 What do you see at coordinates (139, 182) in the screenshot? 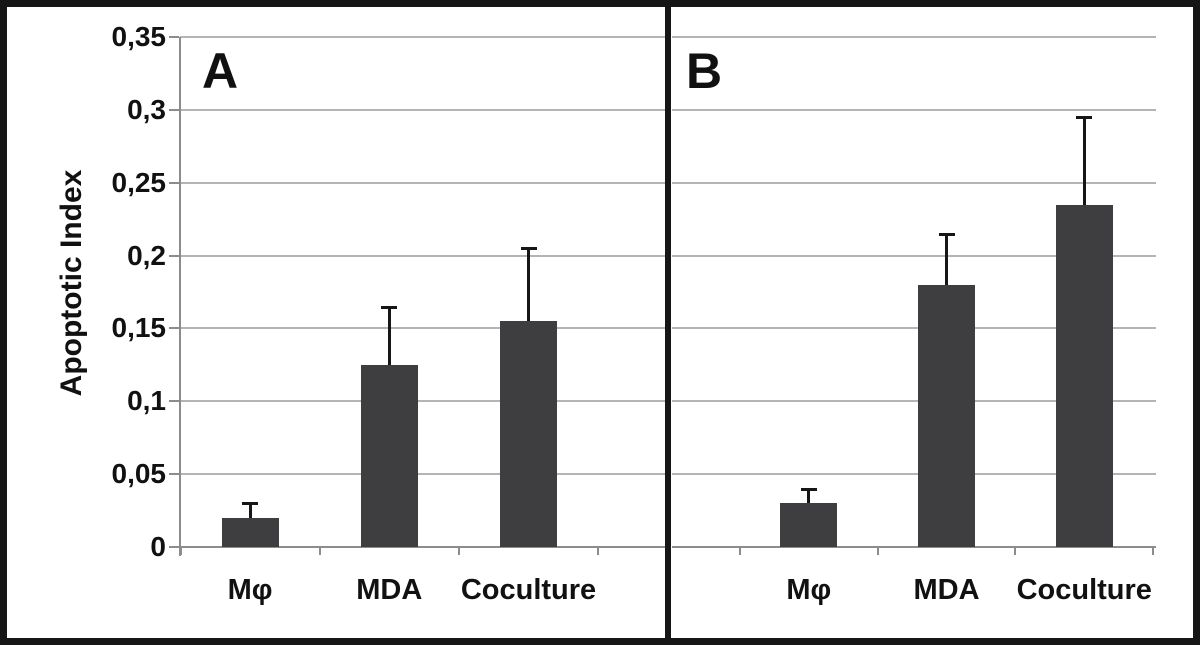
I see `y-tick-label: 0,25` at bounding box center [139, 182].